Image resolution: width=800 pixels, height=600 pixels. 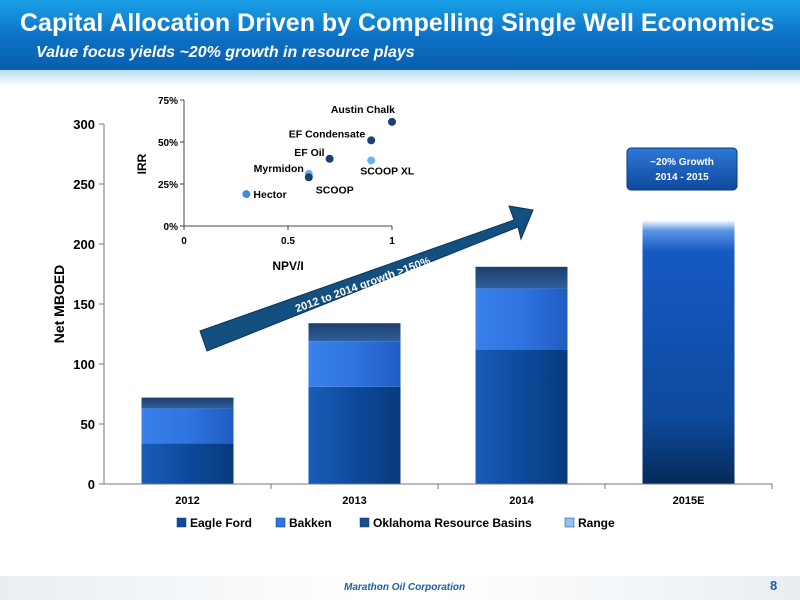 I want to click on y-tick-label: 300, so click(x=84, y=124).